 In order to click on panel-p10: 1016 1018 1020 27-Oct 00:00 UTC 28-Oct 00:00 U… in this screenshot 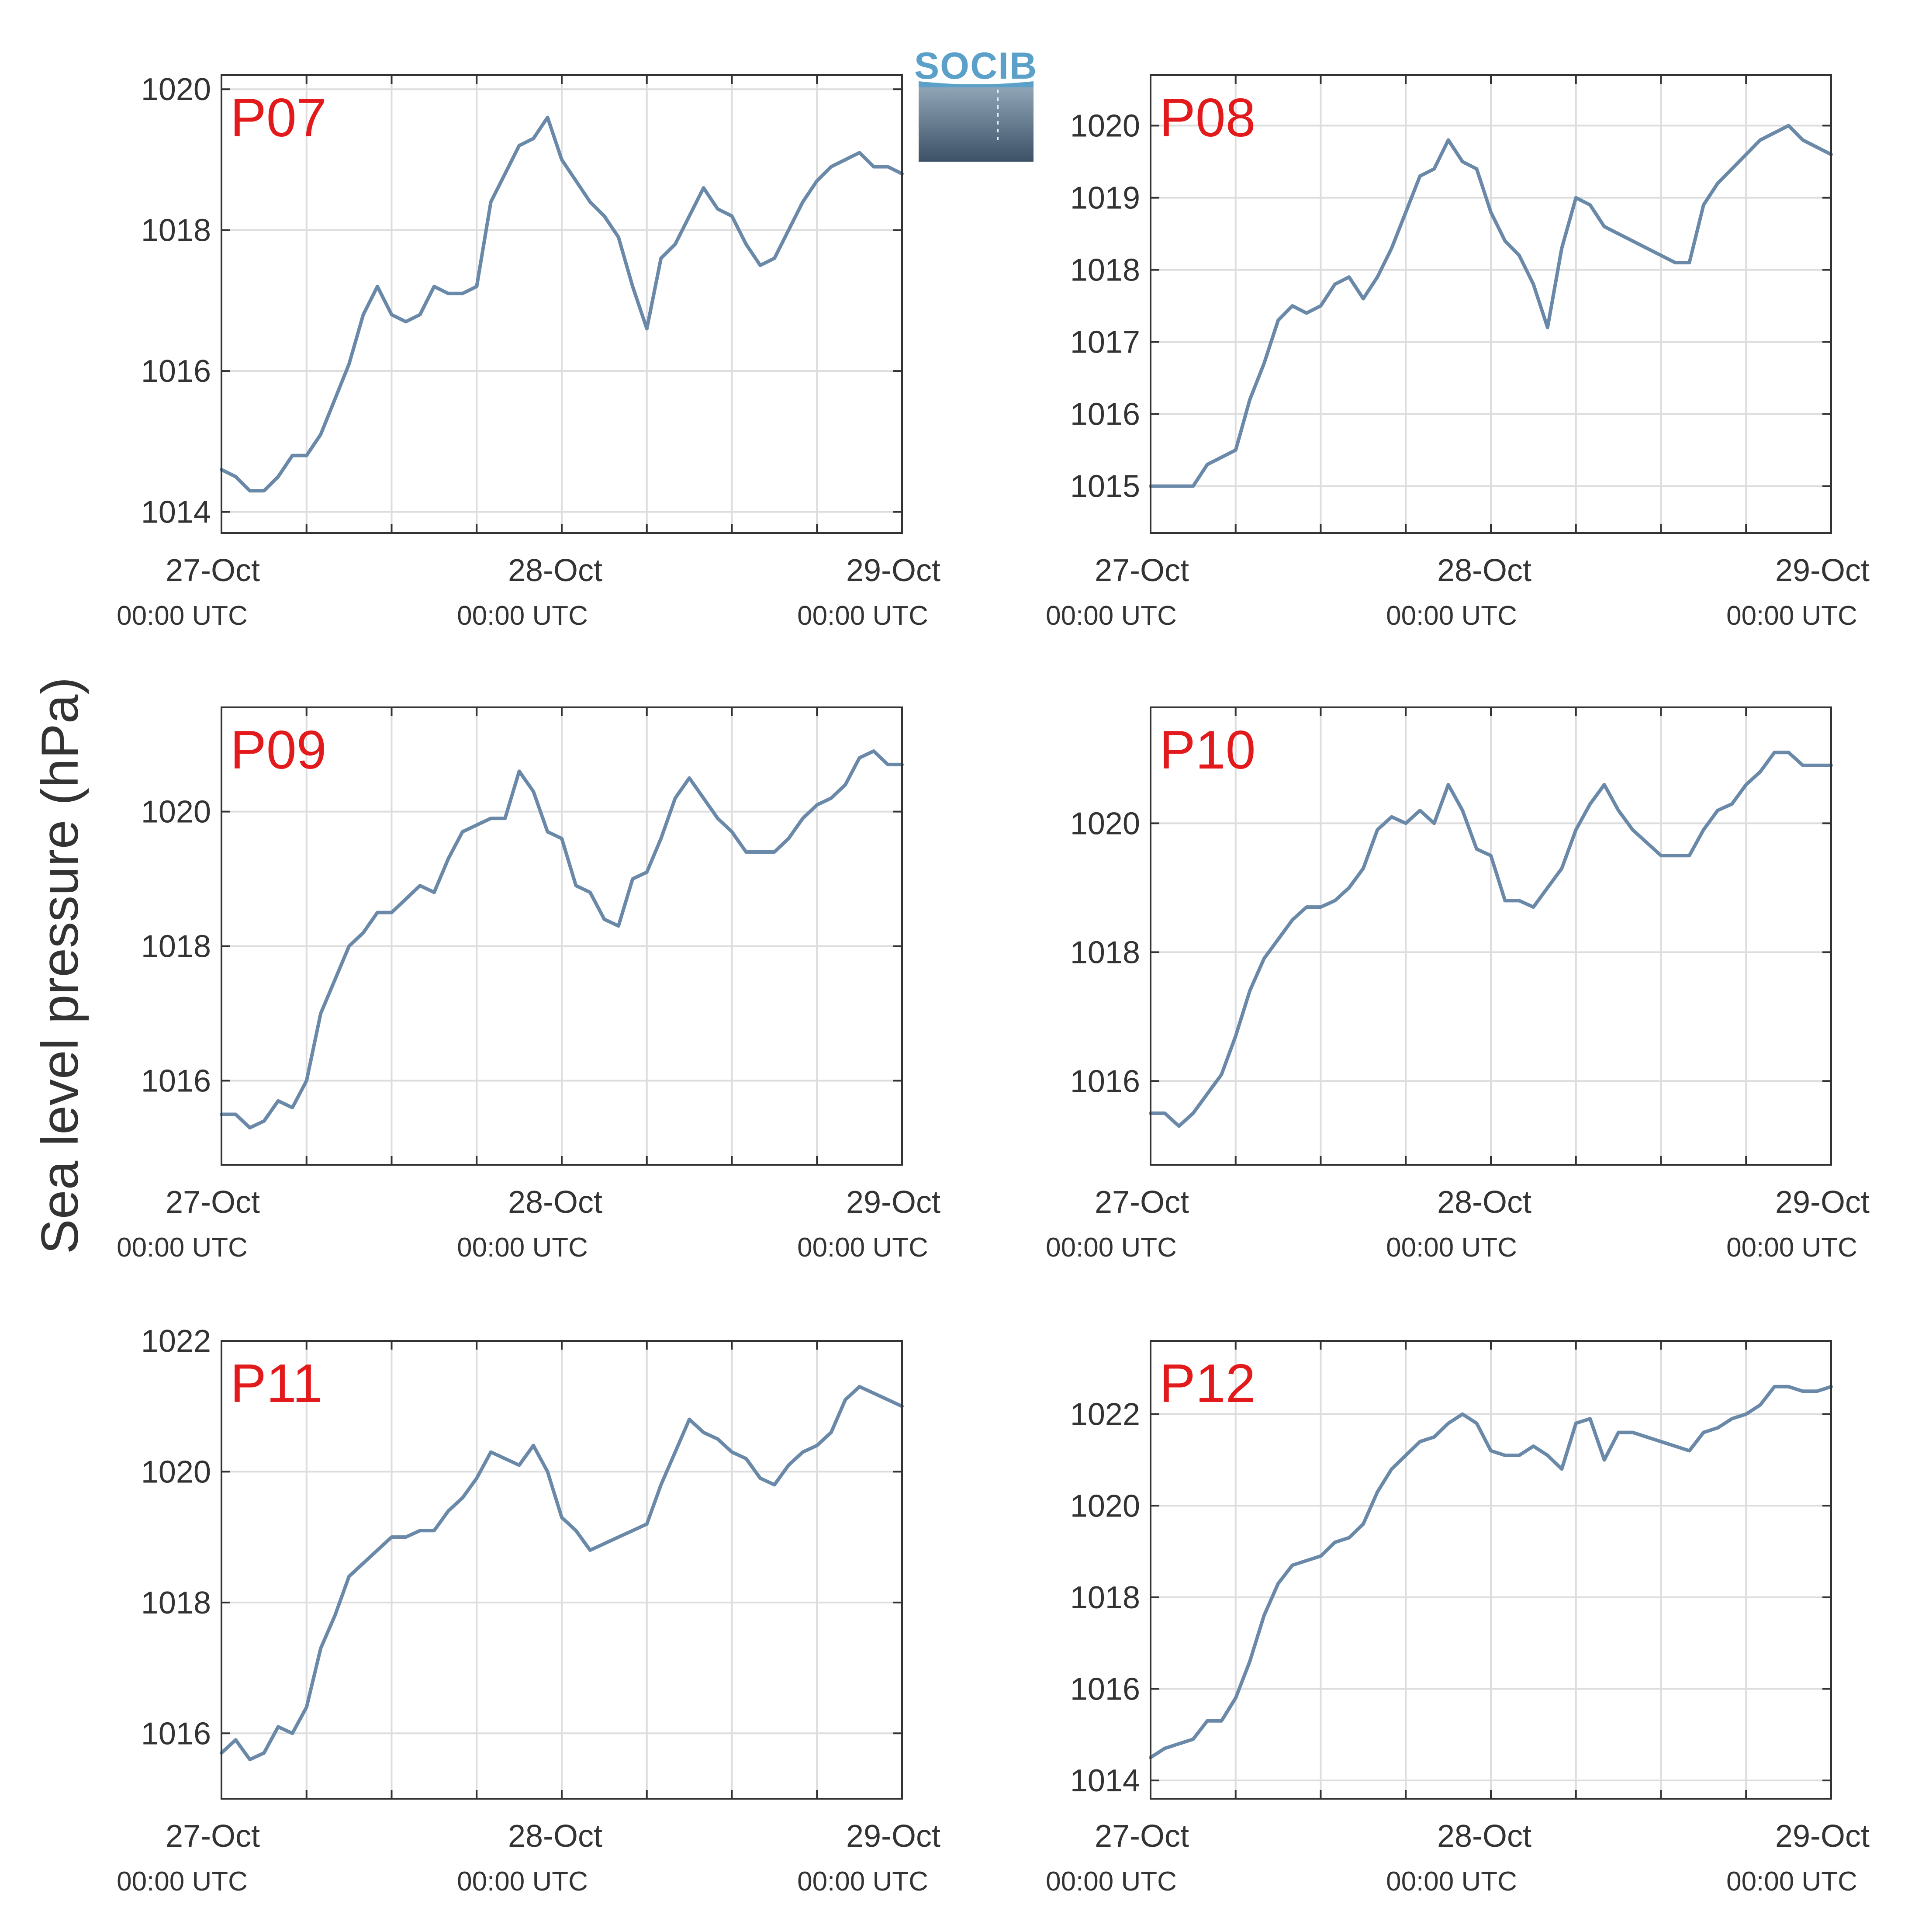, I will do `click(1458, 984)`.